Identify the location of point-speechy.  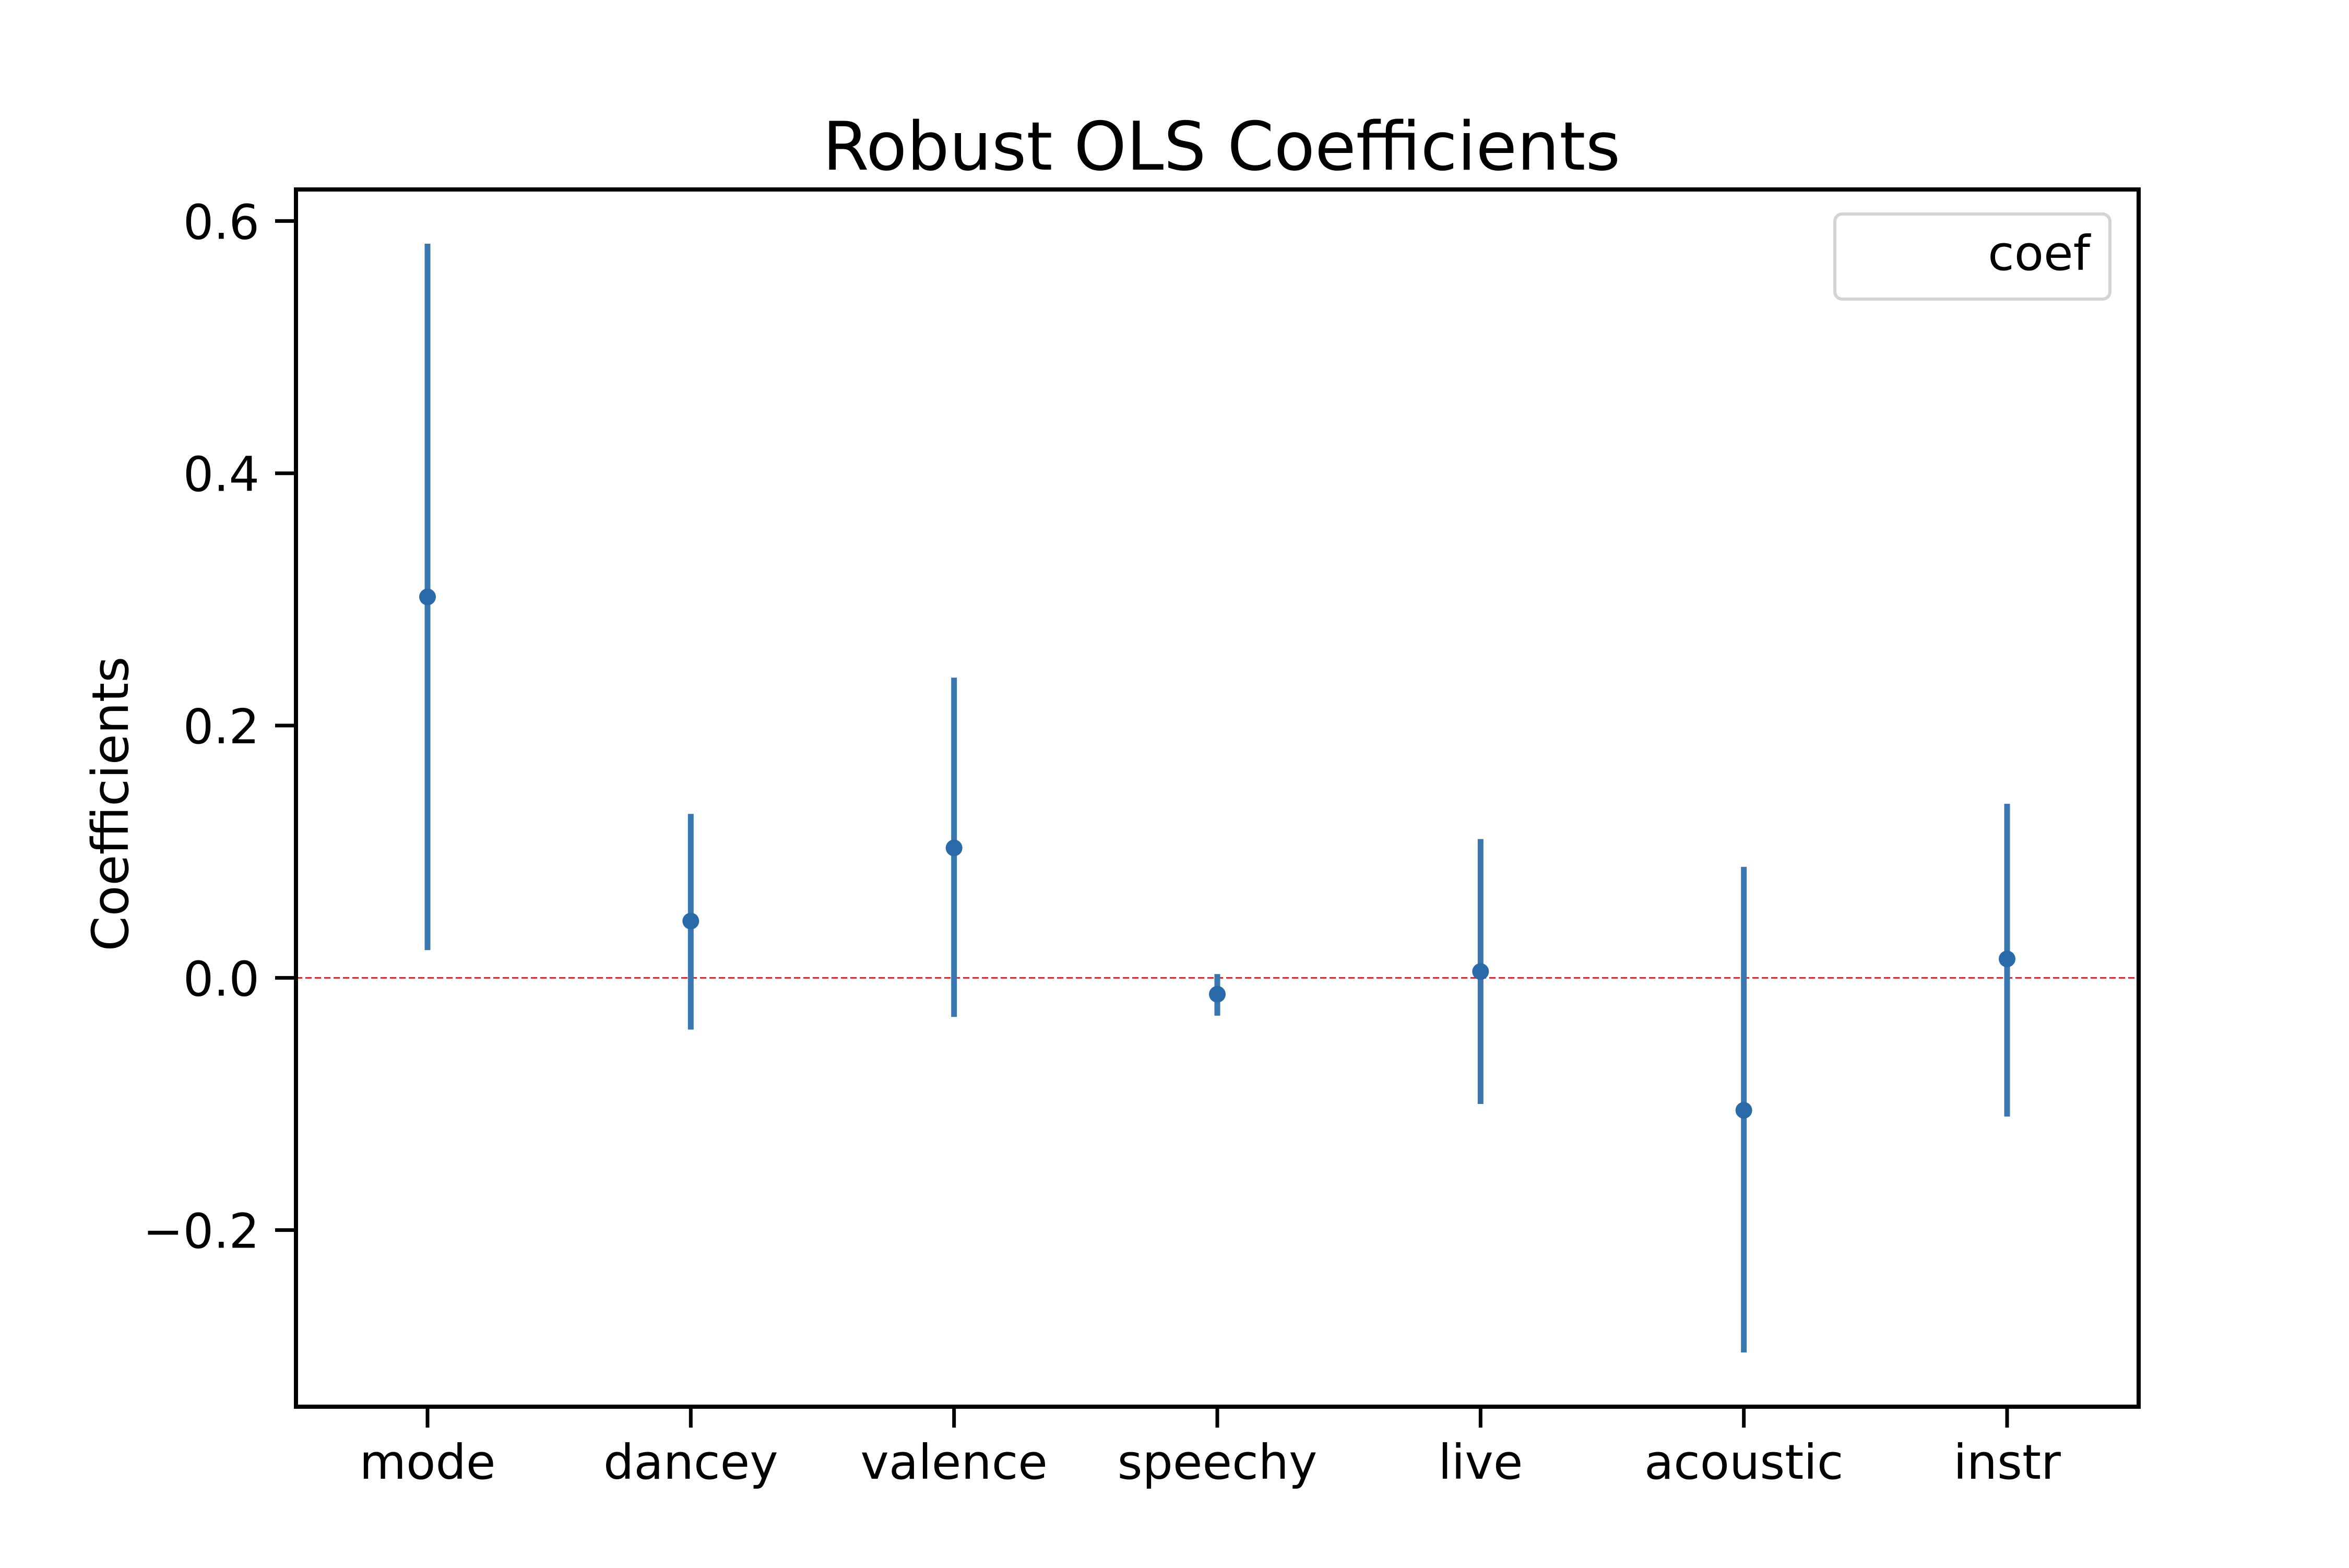
(1217, 994).